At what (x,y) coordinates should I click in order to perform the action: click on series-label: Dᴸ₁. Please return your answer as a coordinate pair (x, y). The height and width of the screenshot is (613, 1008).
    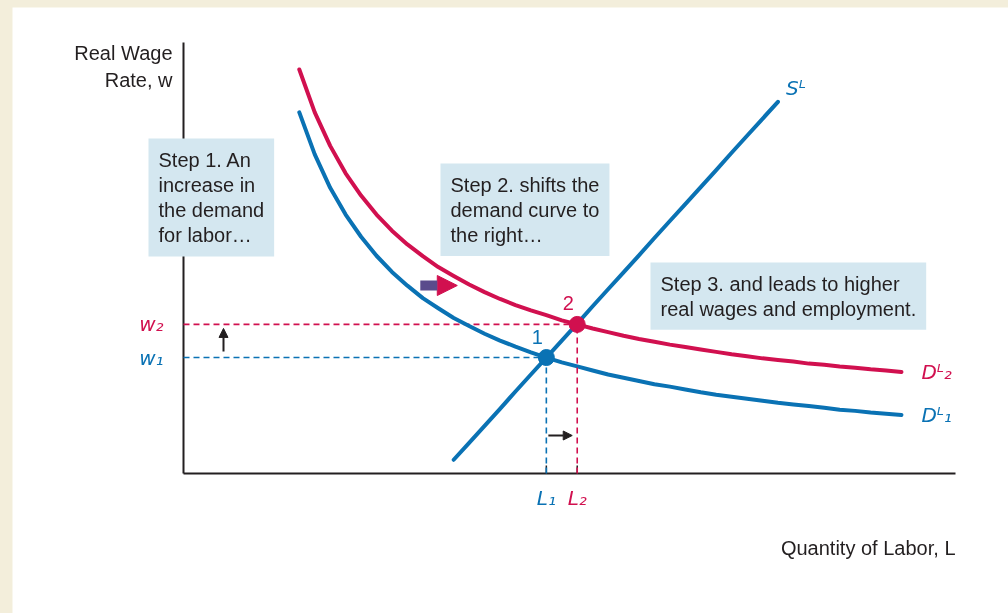
    Looking at the image, I should click on (936, 414).